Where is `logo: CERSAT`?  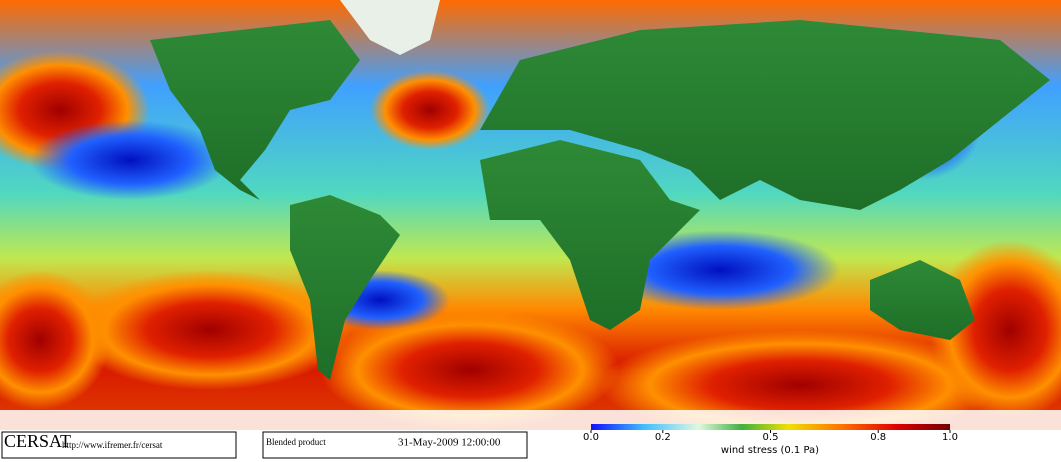 logo: CERSAT is located at coordinates (37, 441).